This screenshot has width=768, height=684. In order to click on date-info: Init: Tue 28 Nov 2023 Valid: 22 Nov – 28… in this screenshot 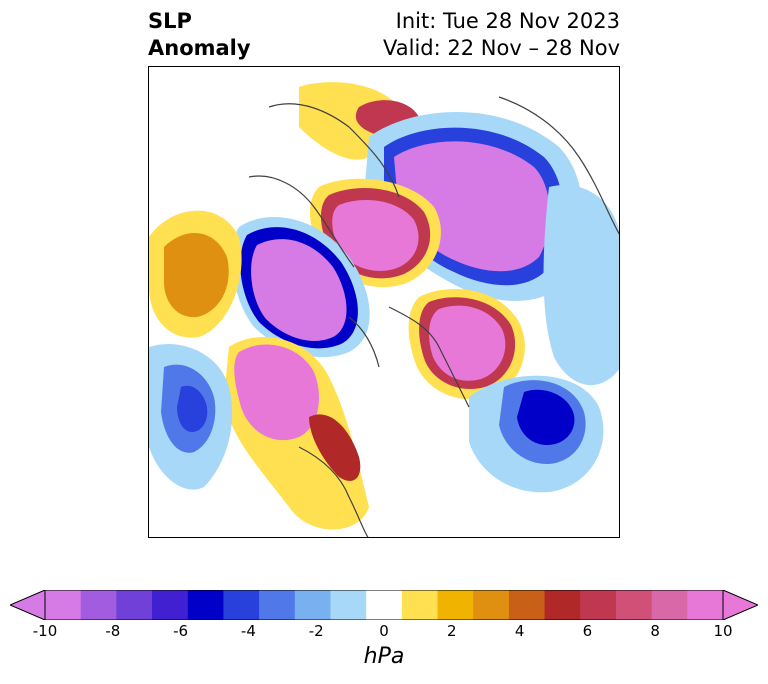, I will do `click(501, 35)`.